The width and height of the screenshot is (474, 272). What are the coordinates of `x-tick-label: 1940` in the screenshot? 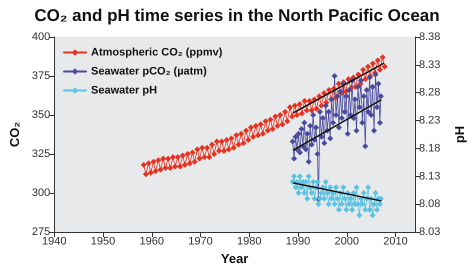 It's located at (54, 242).